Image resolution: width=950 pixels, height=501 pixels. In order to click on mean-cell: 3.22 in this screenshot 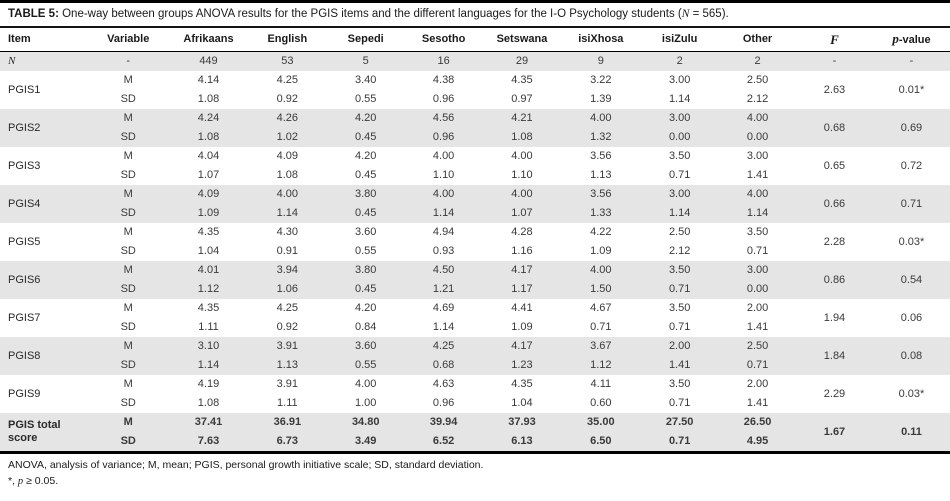, I will do `click(601, 80)`.